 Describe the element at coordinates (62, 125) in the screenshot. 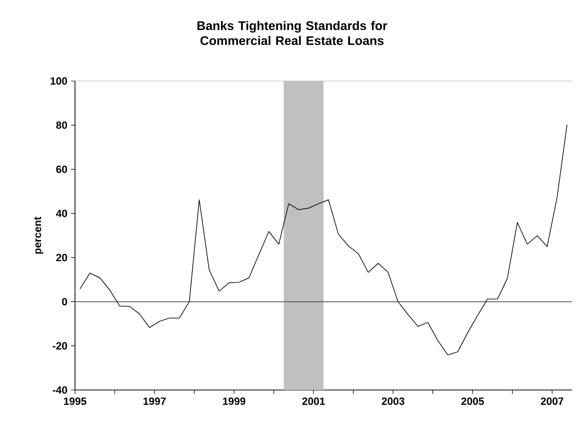

I see `y-tick-label: 80` at that location.